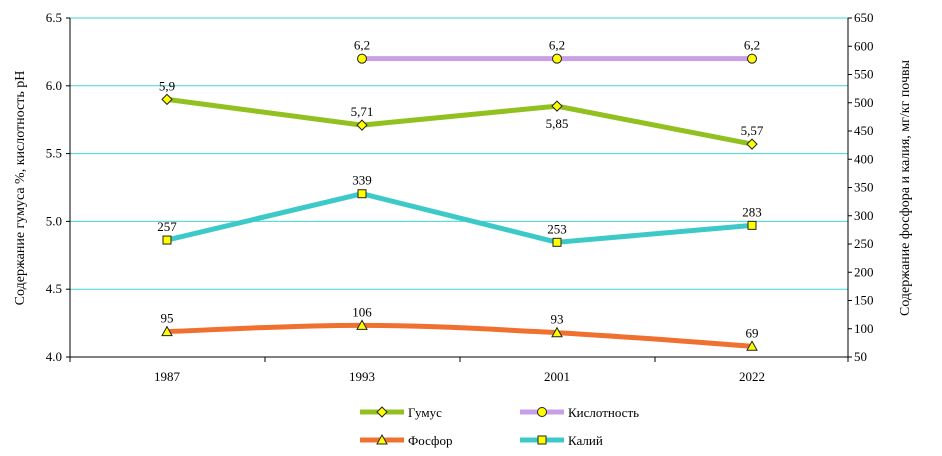 The image size is (942, 456). What do you see at coordinates (58, 187) in the screenshot?
I see `left-tick-labels: 4.0 4.5 5.0 5.5 6.0 6.5` at bounding box center [58, 187].